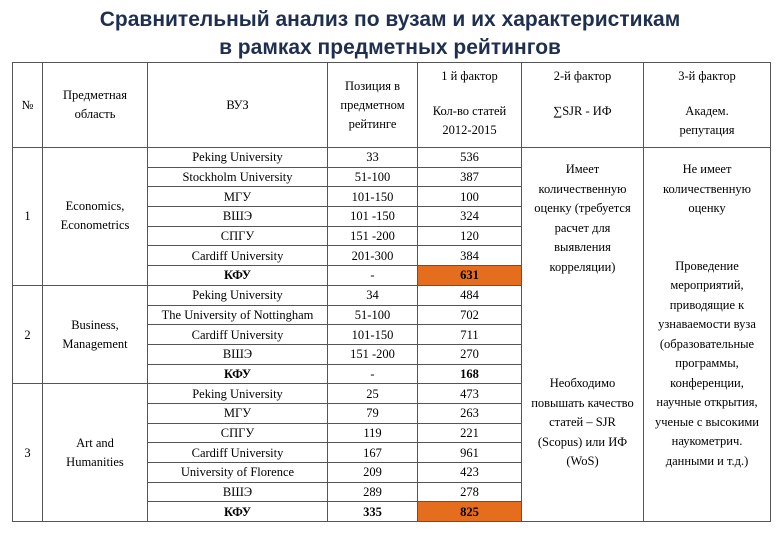  I want to click on factor3-title: 3-й фактор, so click(707, 76).